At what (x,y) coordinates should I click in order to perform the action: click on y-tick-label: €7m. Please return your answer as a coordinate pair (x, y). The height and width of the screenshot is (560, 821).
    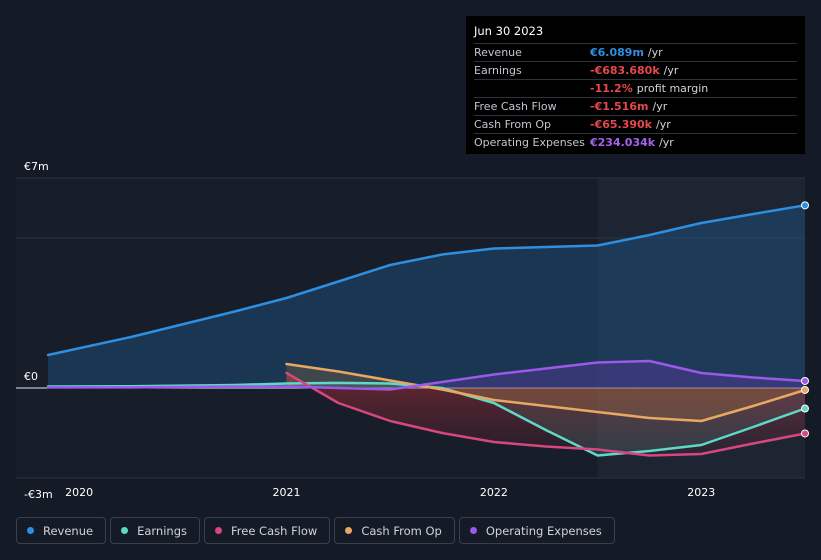
    Looking at the image, I should click on (36, 166).